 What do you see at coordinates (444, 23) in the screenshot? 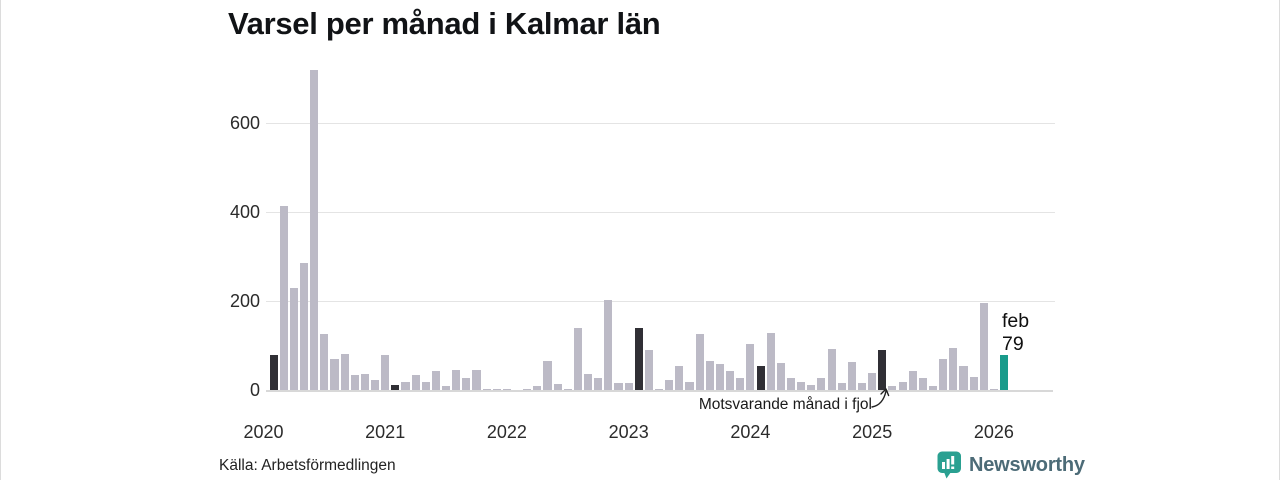
I see `chart-title: Varsel per månad i Kalmar län` at bounding box center [444, 23].